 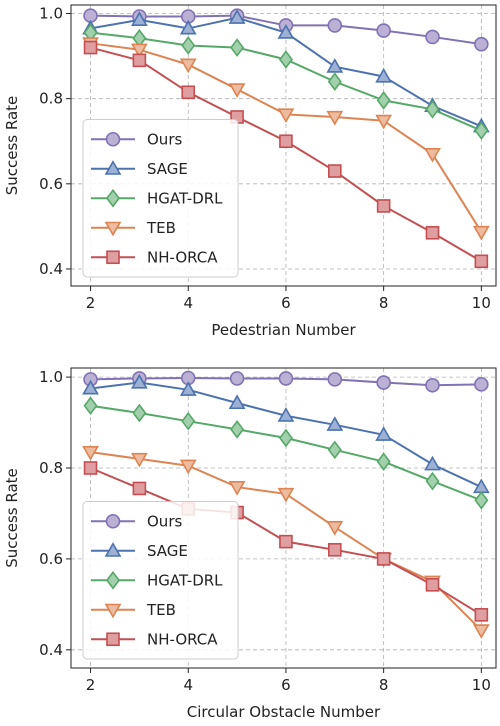 I want to click on x-axis-label: Circular Obstacle Number, so click(x=284, y=712).